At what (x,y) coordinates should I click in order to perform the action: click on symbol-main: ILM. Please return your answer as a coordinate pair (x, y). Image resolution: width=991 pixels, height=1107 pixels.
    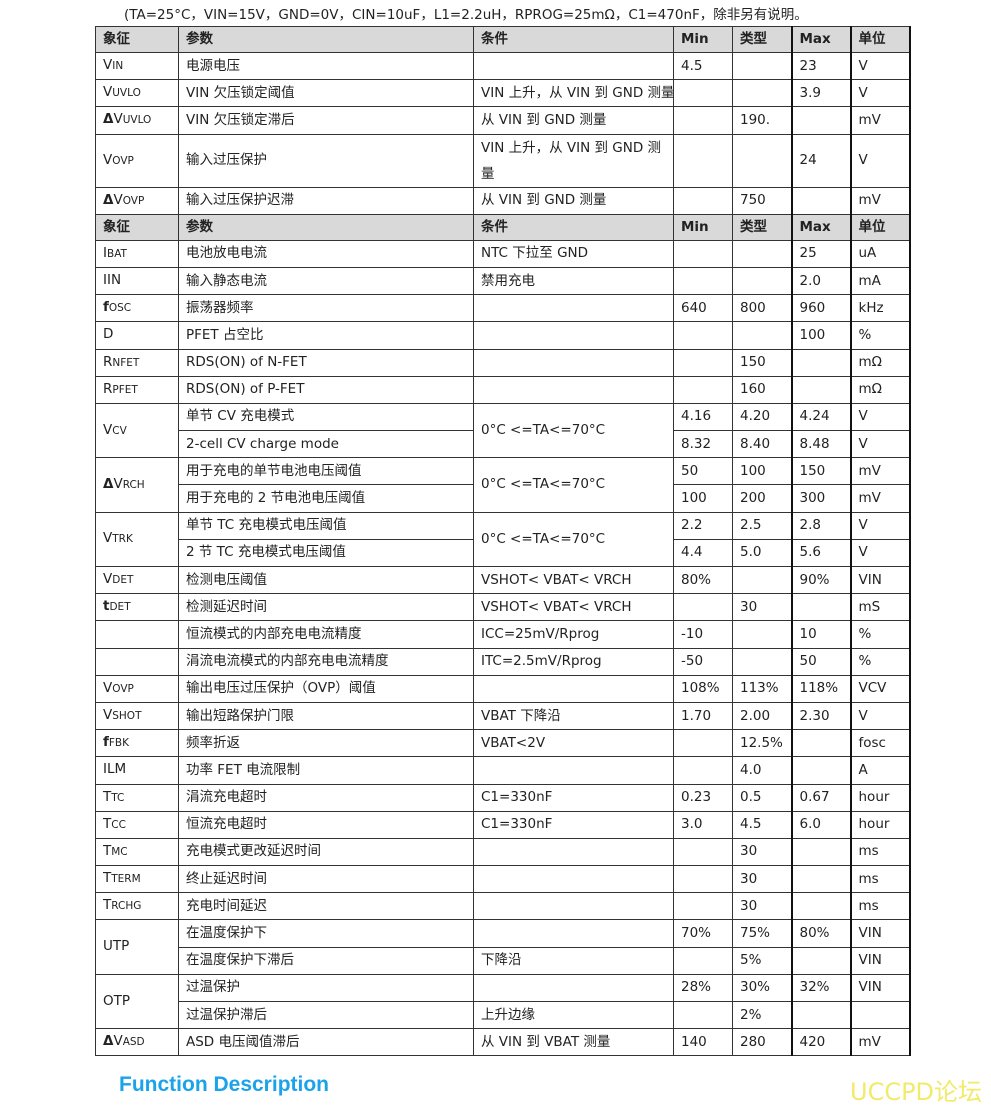
    Looking at the image, I should click on (115, 769).